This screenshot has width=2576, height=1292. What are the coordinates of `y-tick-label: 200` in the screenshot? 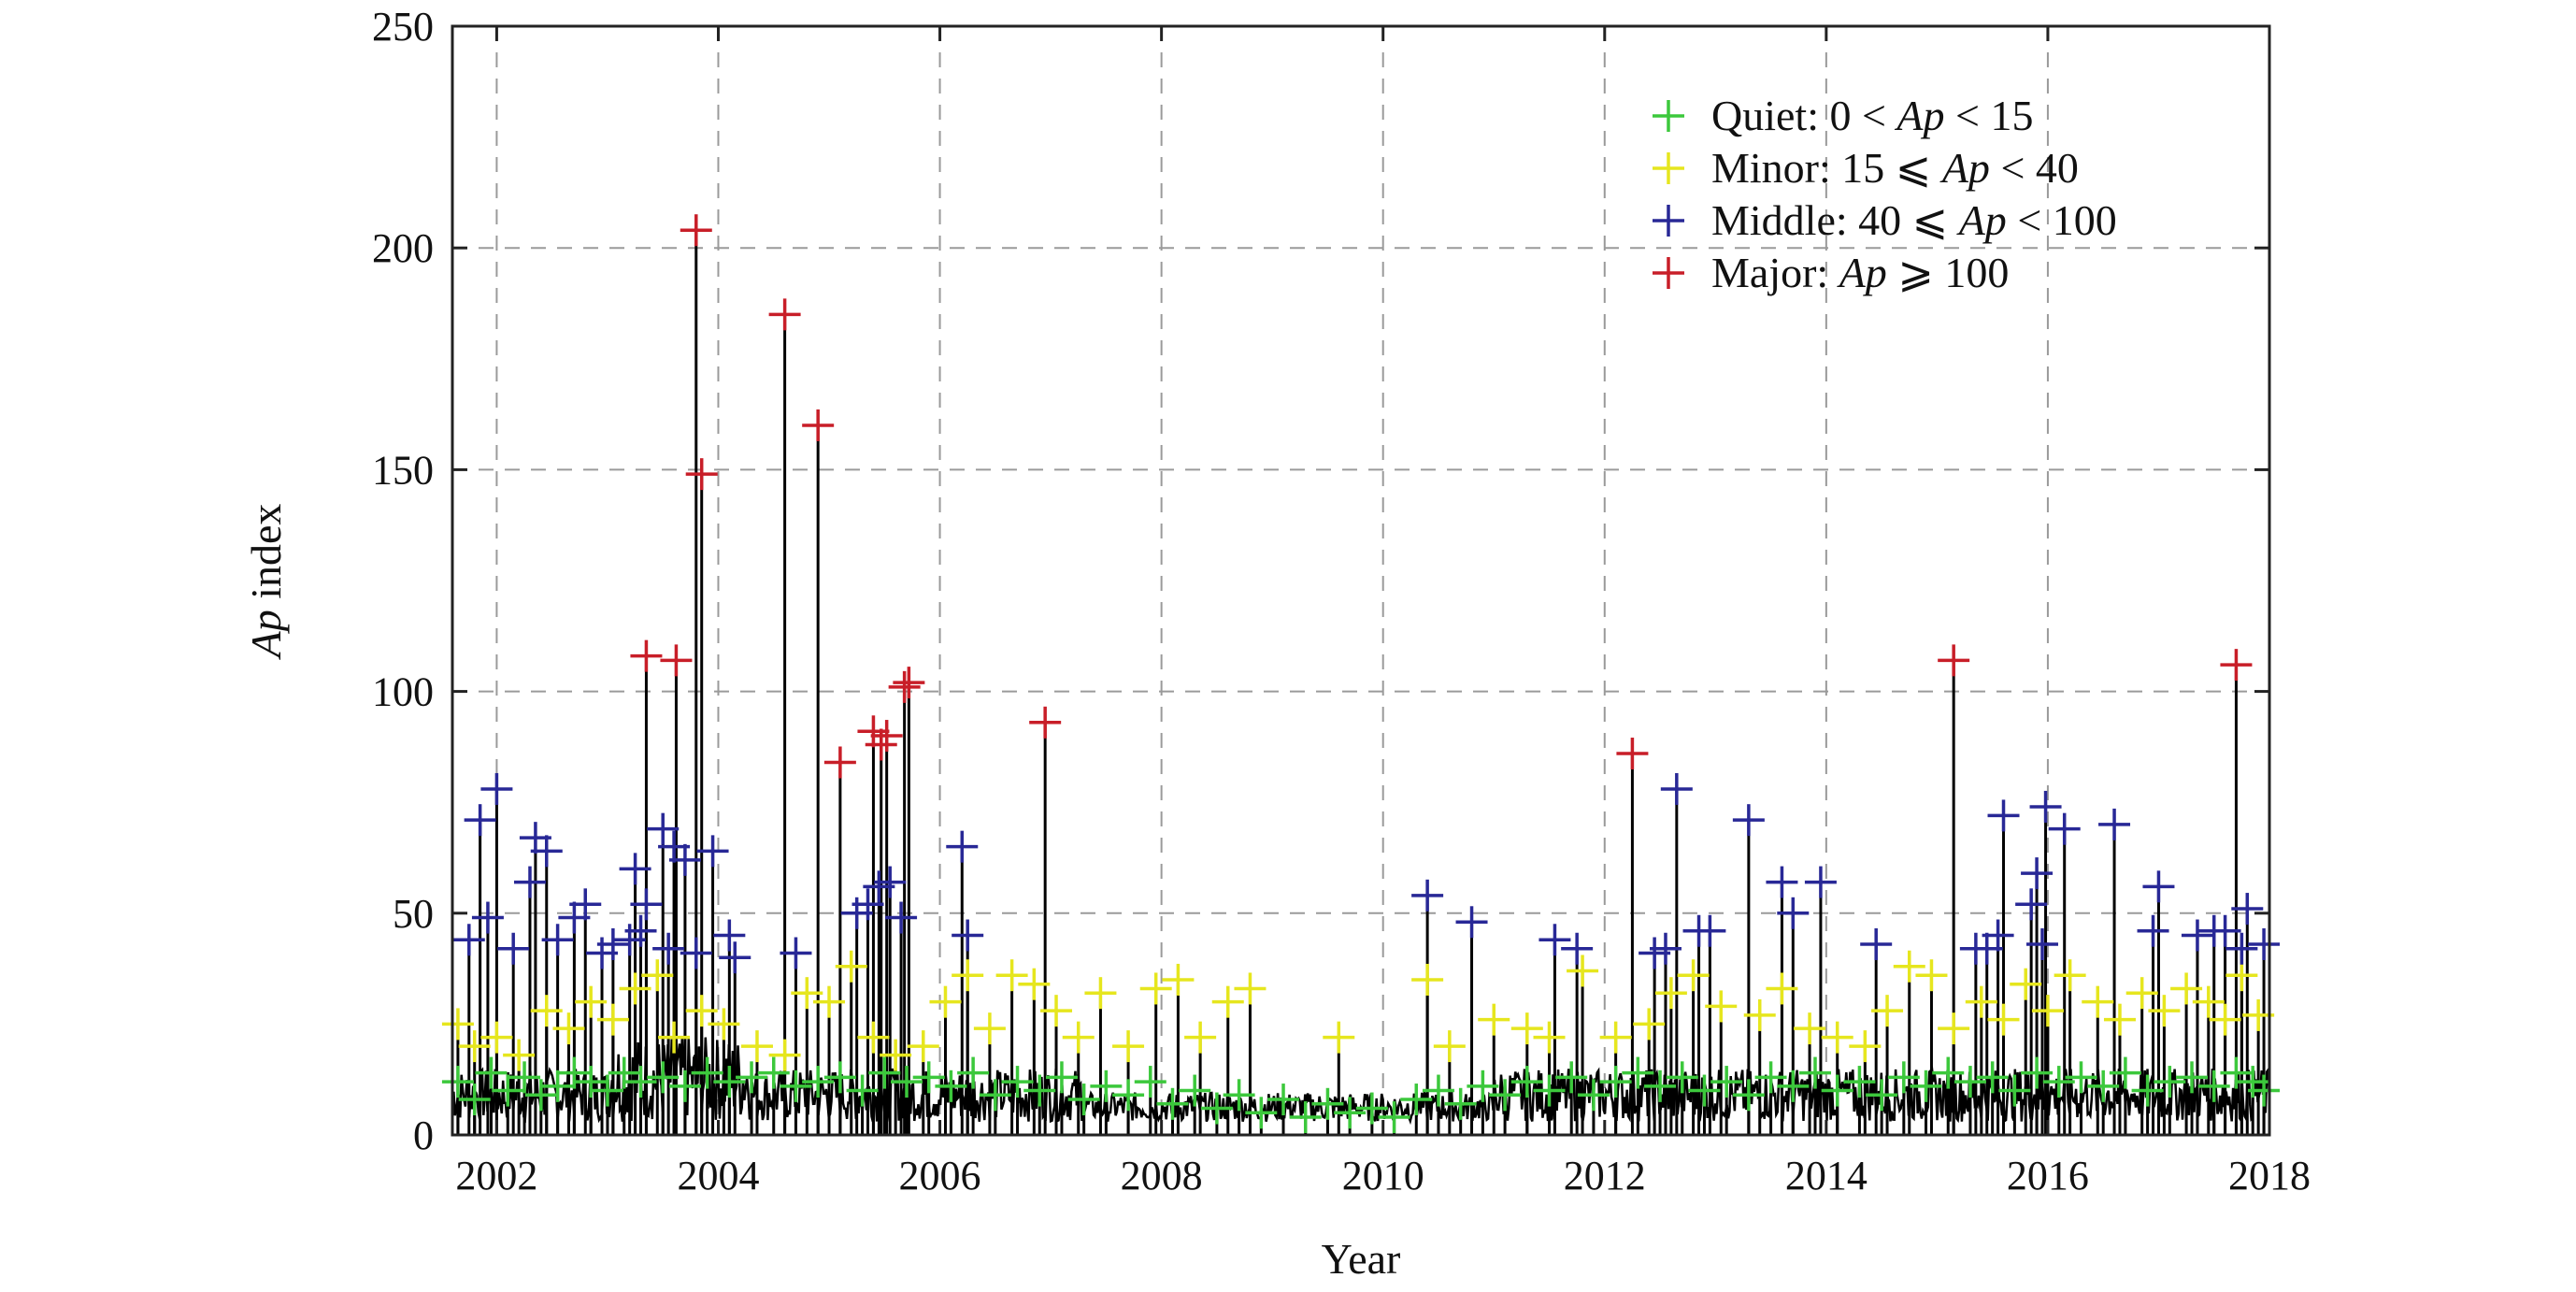 It's located at (403, 248).